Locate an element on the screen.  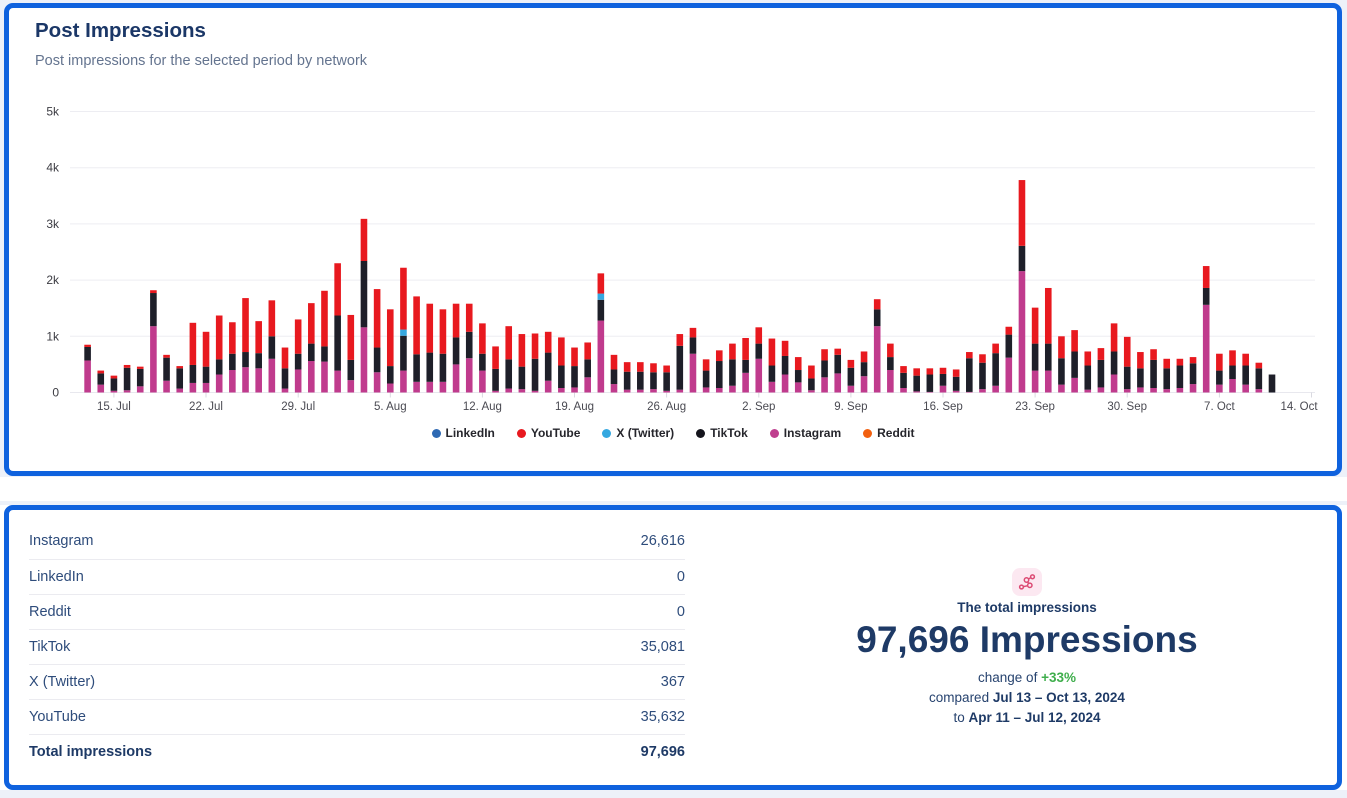
svg-text: 3k is located at coordinates (53, 224).